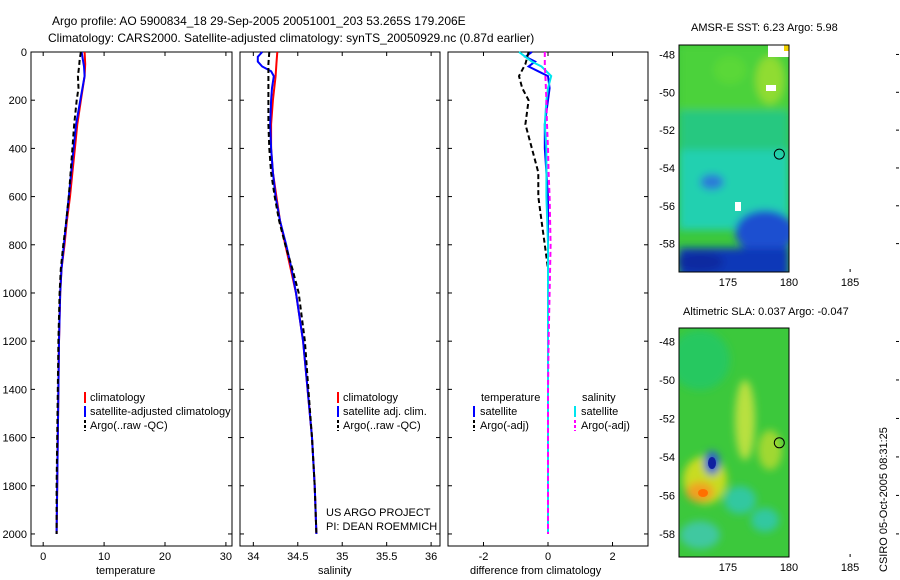 The image size is (900, 580). Describe the element at coordinates (484, 557) in the screenshot. I see `x-tick-label: -2` at that location.